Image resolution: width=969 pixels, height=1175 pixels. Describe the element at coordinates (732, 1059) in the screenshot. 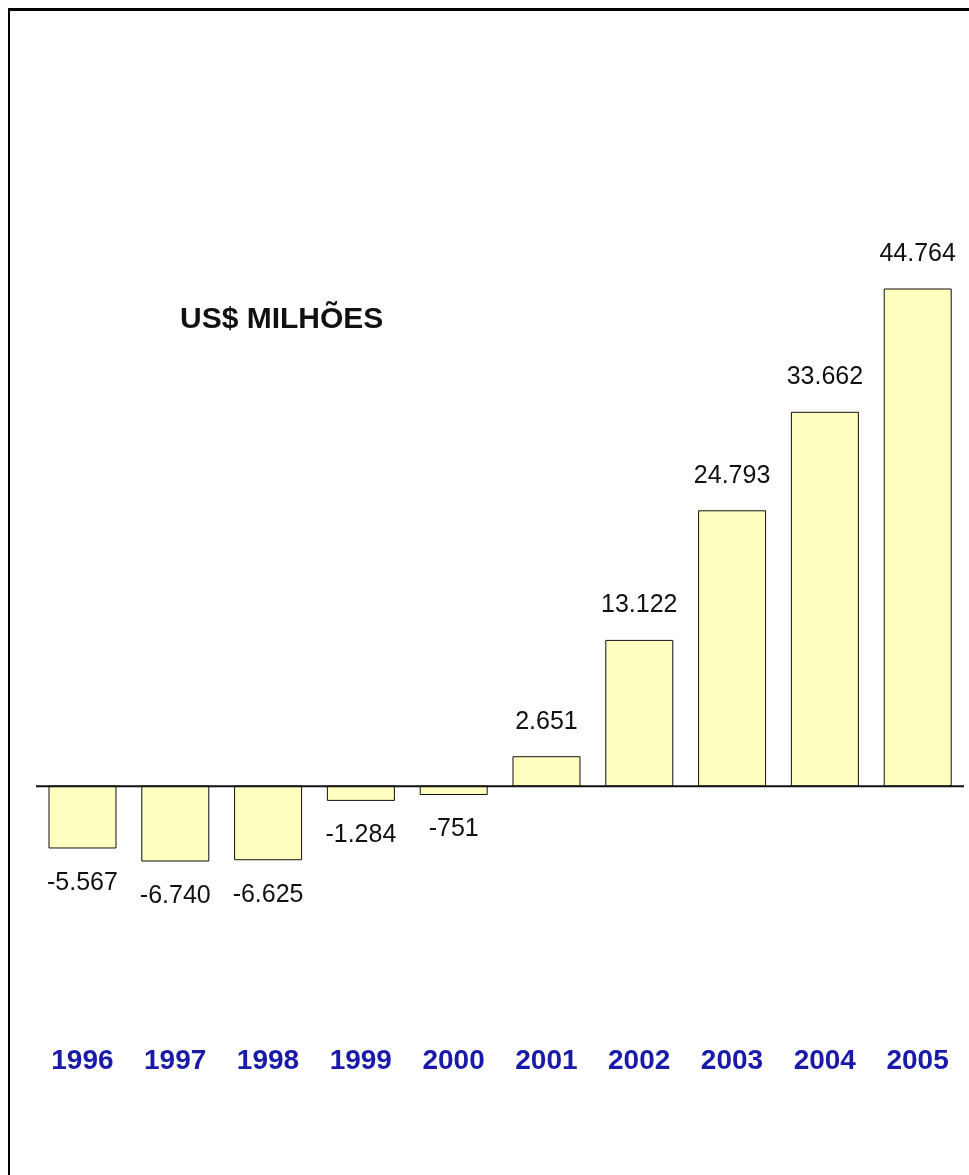

I see `x-tick-label: 2003` at that location.